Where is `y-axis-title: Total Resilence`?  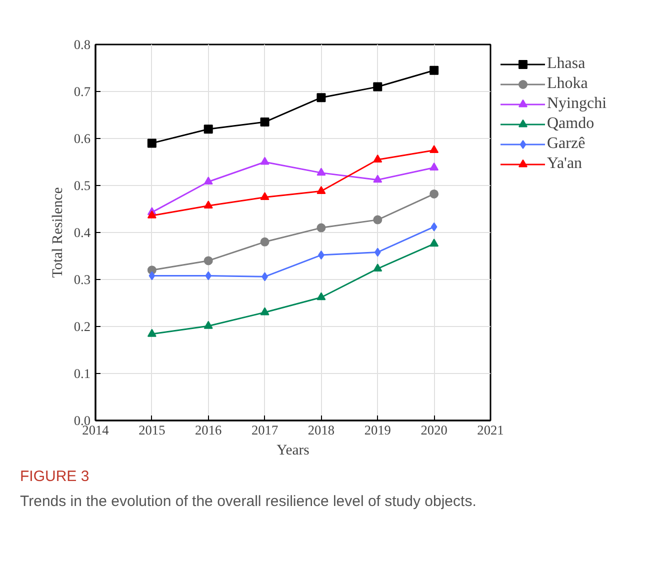
y-axis-title: Total Resilence is located at coordinates (58, 232).